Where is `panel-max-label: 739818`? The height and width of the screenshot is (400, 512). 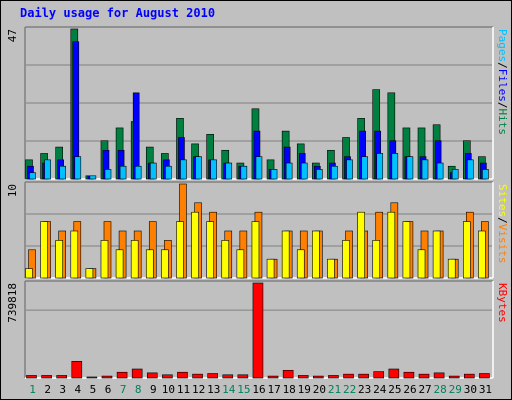
panel-max-label: 739818 is located at coordinates (12, 303).